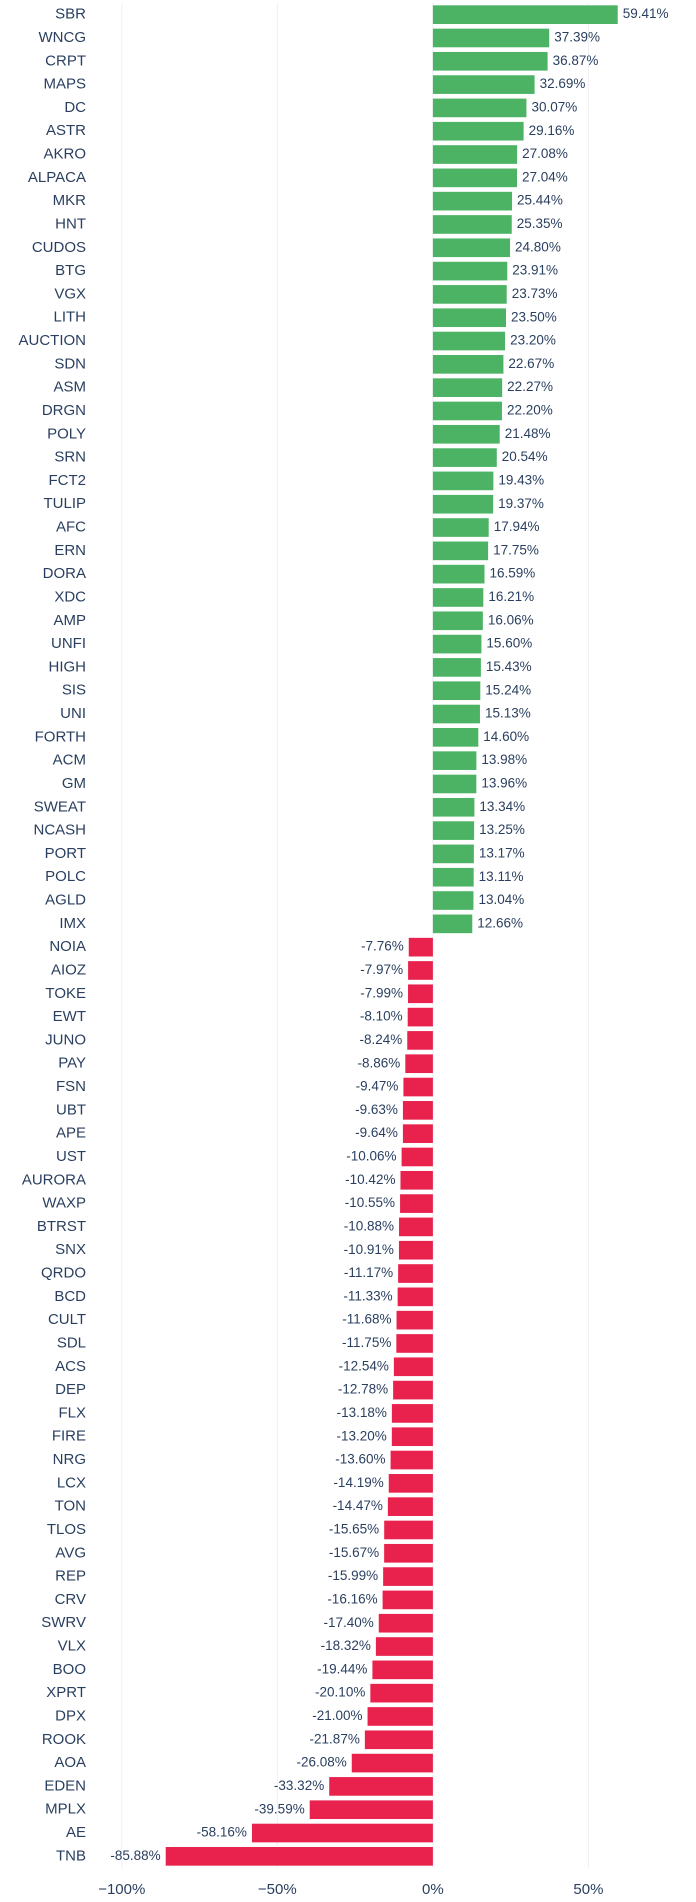 The height and width of the screenshot is (1902, 696). I want to click on y-tick-label: WAXP, so click(64, 1203).